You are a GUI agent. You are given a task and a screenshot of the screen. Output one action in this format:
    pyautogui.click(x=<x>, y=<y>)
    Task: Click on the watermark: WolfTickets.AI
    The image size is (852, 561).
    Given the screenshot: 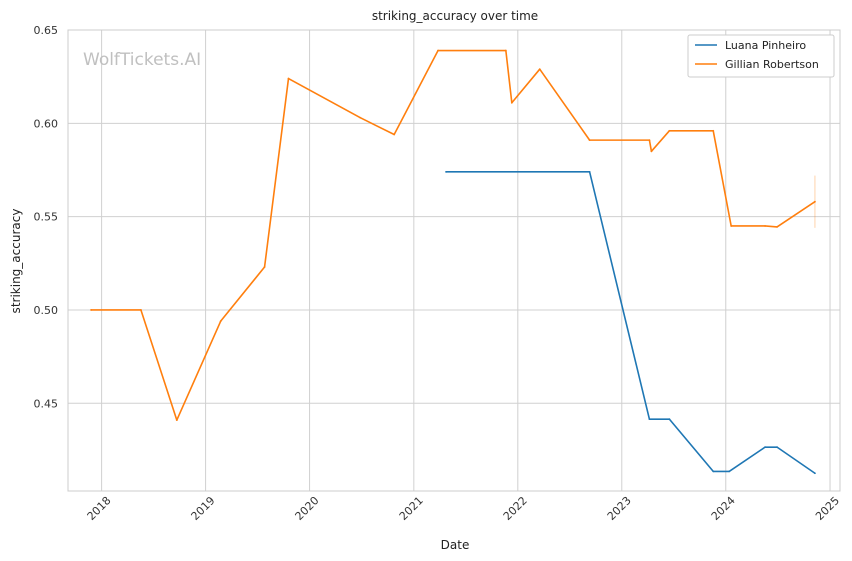 What is the action you would take?
    pyautogui.click(x=142, y=60)
    